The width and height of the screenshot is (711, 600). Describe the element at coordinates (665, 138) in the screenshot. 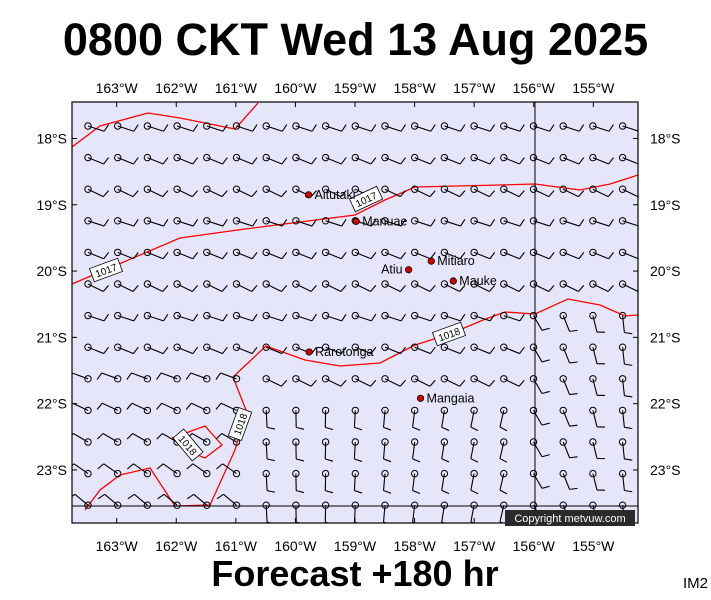

I see `latitude-label: 18°S` at that location.